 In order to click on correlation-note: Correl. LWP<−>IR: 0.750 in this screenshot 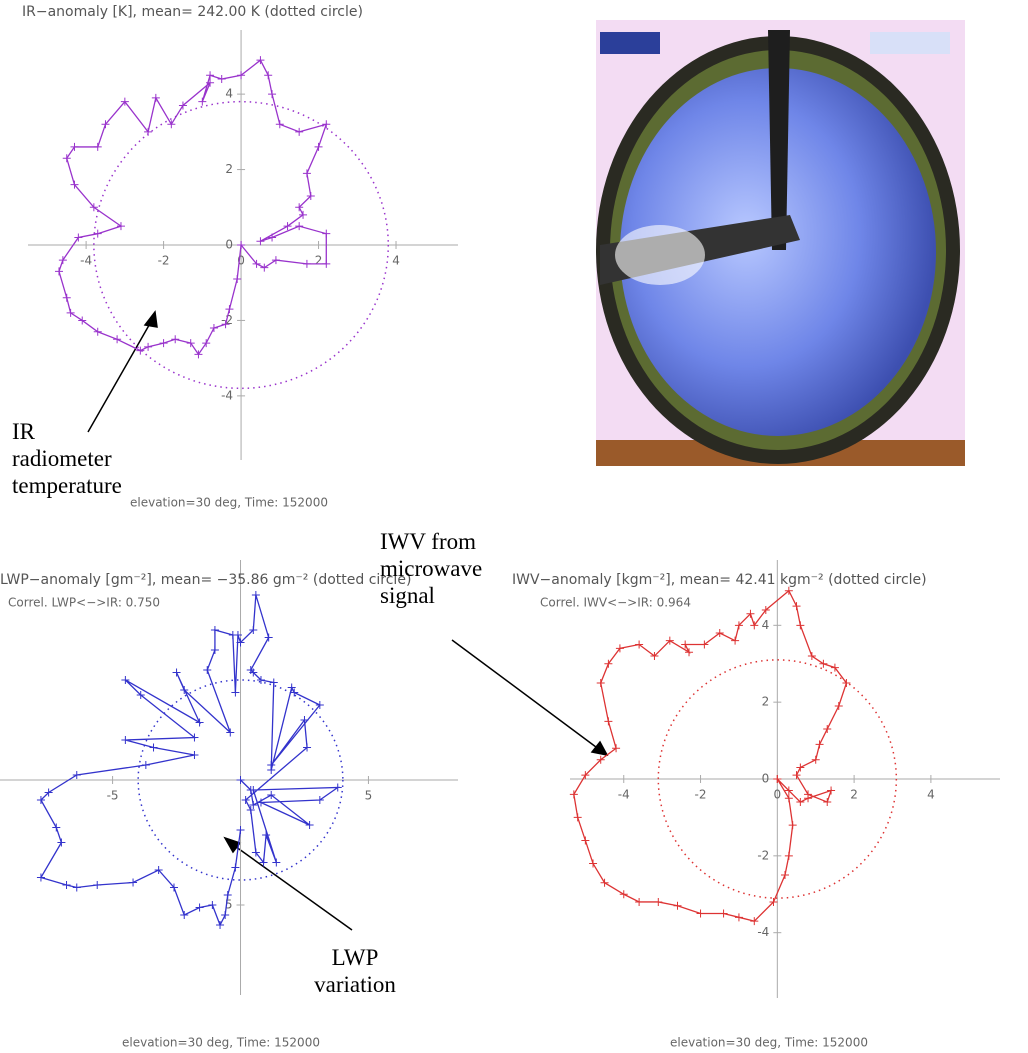, I will do `click(84, 603)`.